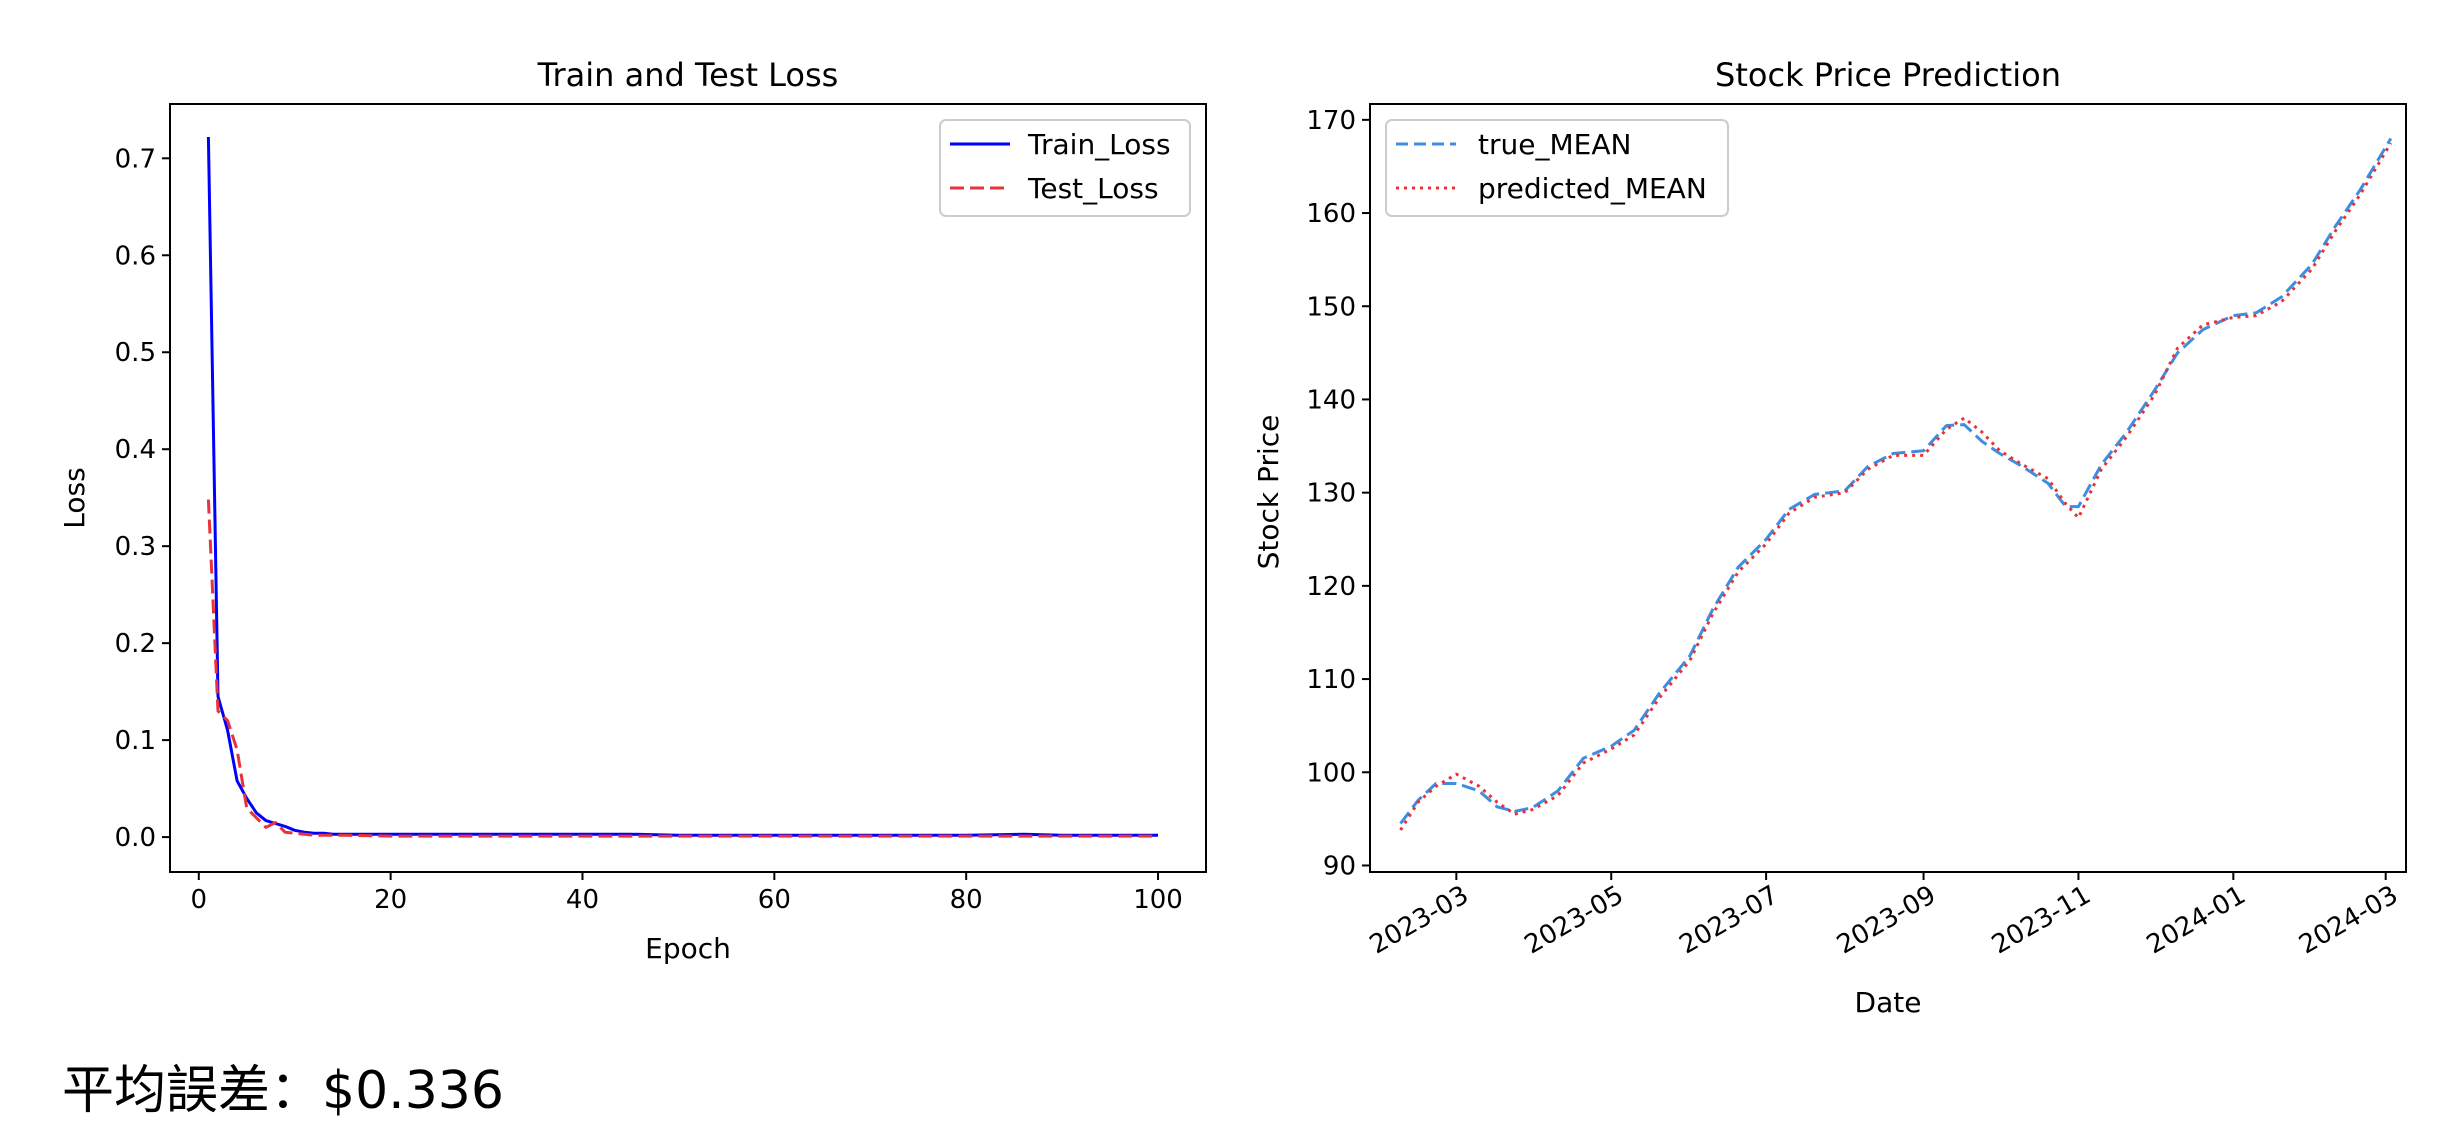 Image resolution: width=2448 pixels, height=1138 pixels. I want to click on x-tick-label: 2023-05, so click(1574, 920).